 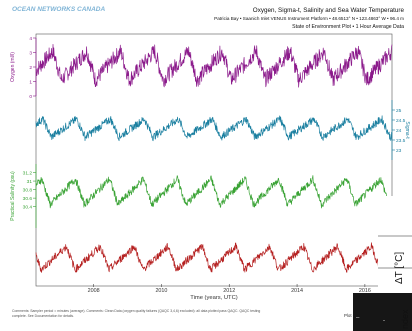 What do you see at coordinates (382, 263) in the screenshot?
I see `overlay-panel: ΔT [°C] ndex – -` at bounding box center [382, 263].